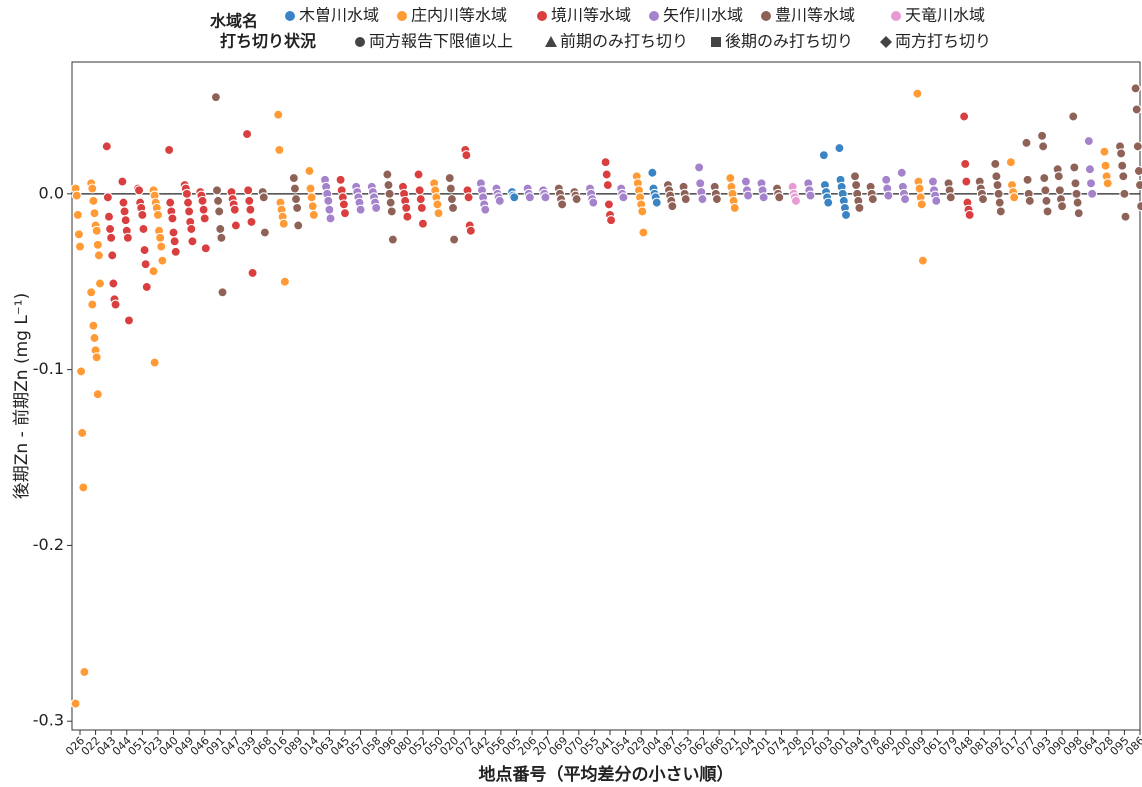 This screenshot has height=787, width=1142. Describe the element at coordinates (48, 720) in the screenshot. I see `y-tick-label: -0.3` at that location.